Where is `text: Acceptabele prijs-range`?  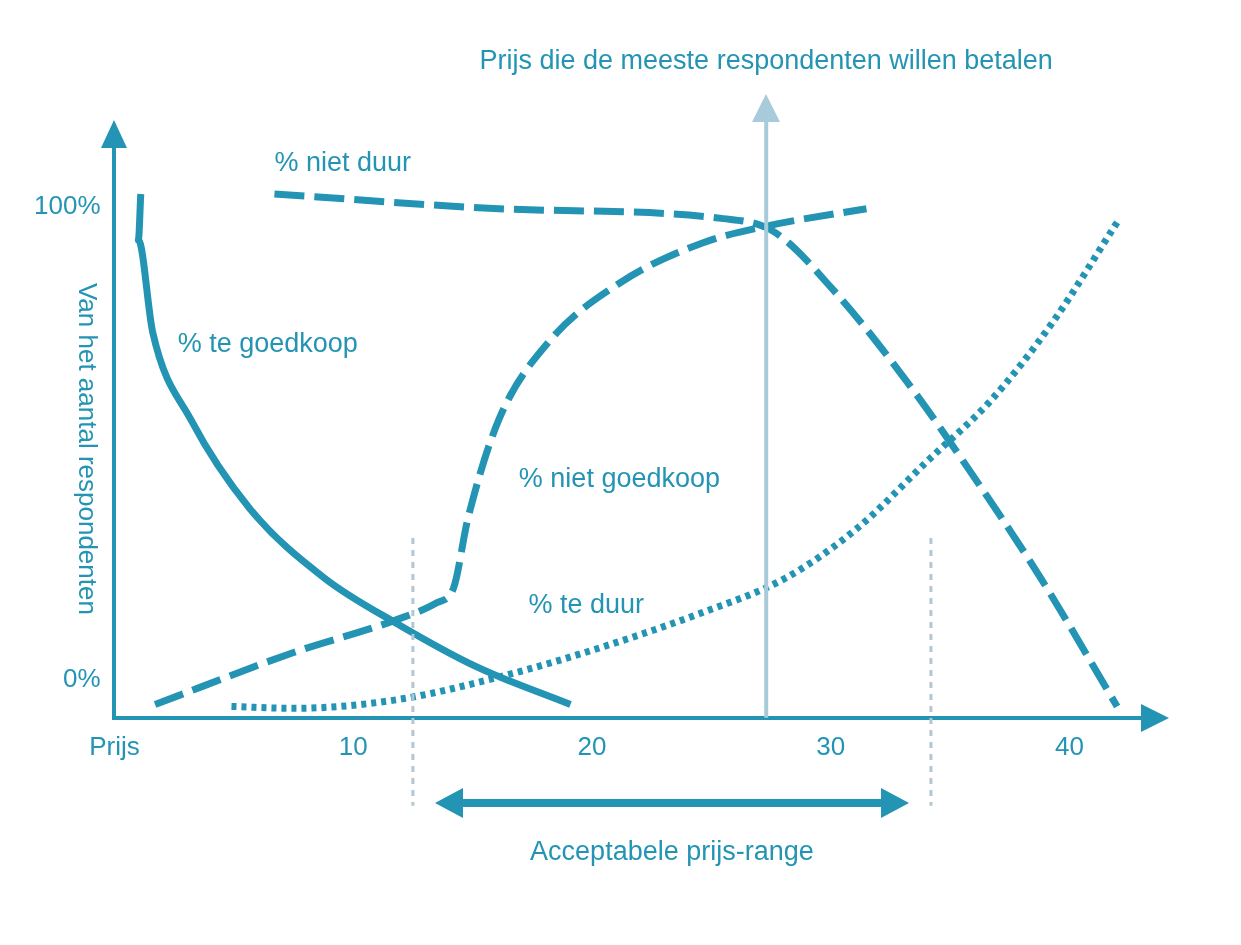 text: Acceptabele prijs-range is located at coordinates (672, 851).